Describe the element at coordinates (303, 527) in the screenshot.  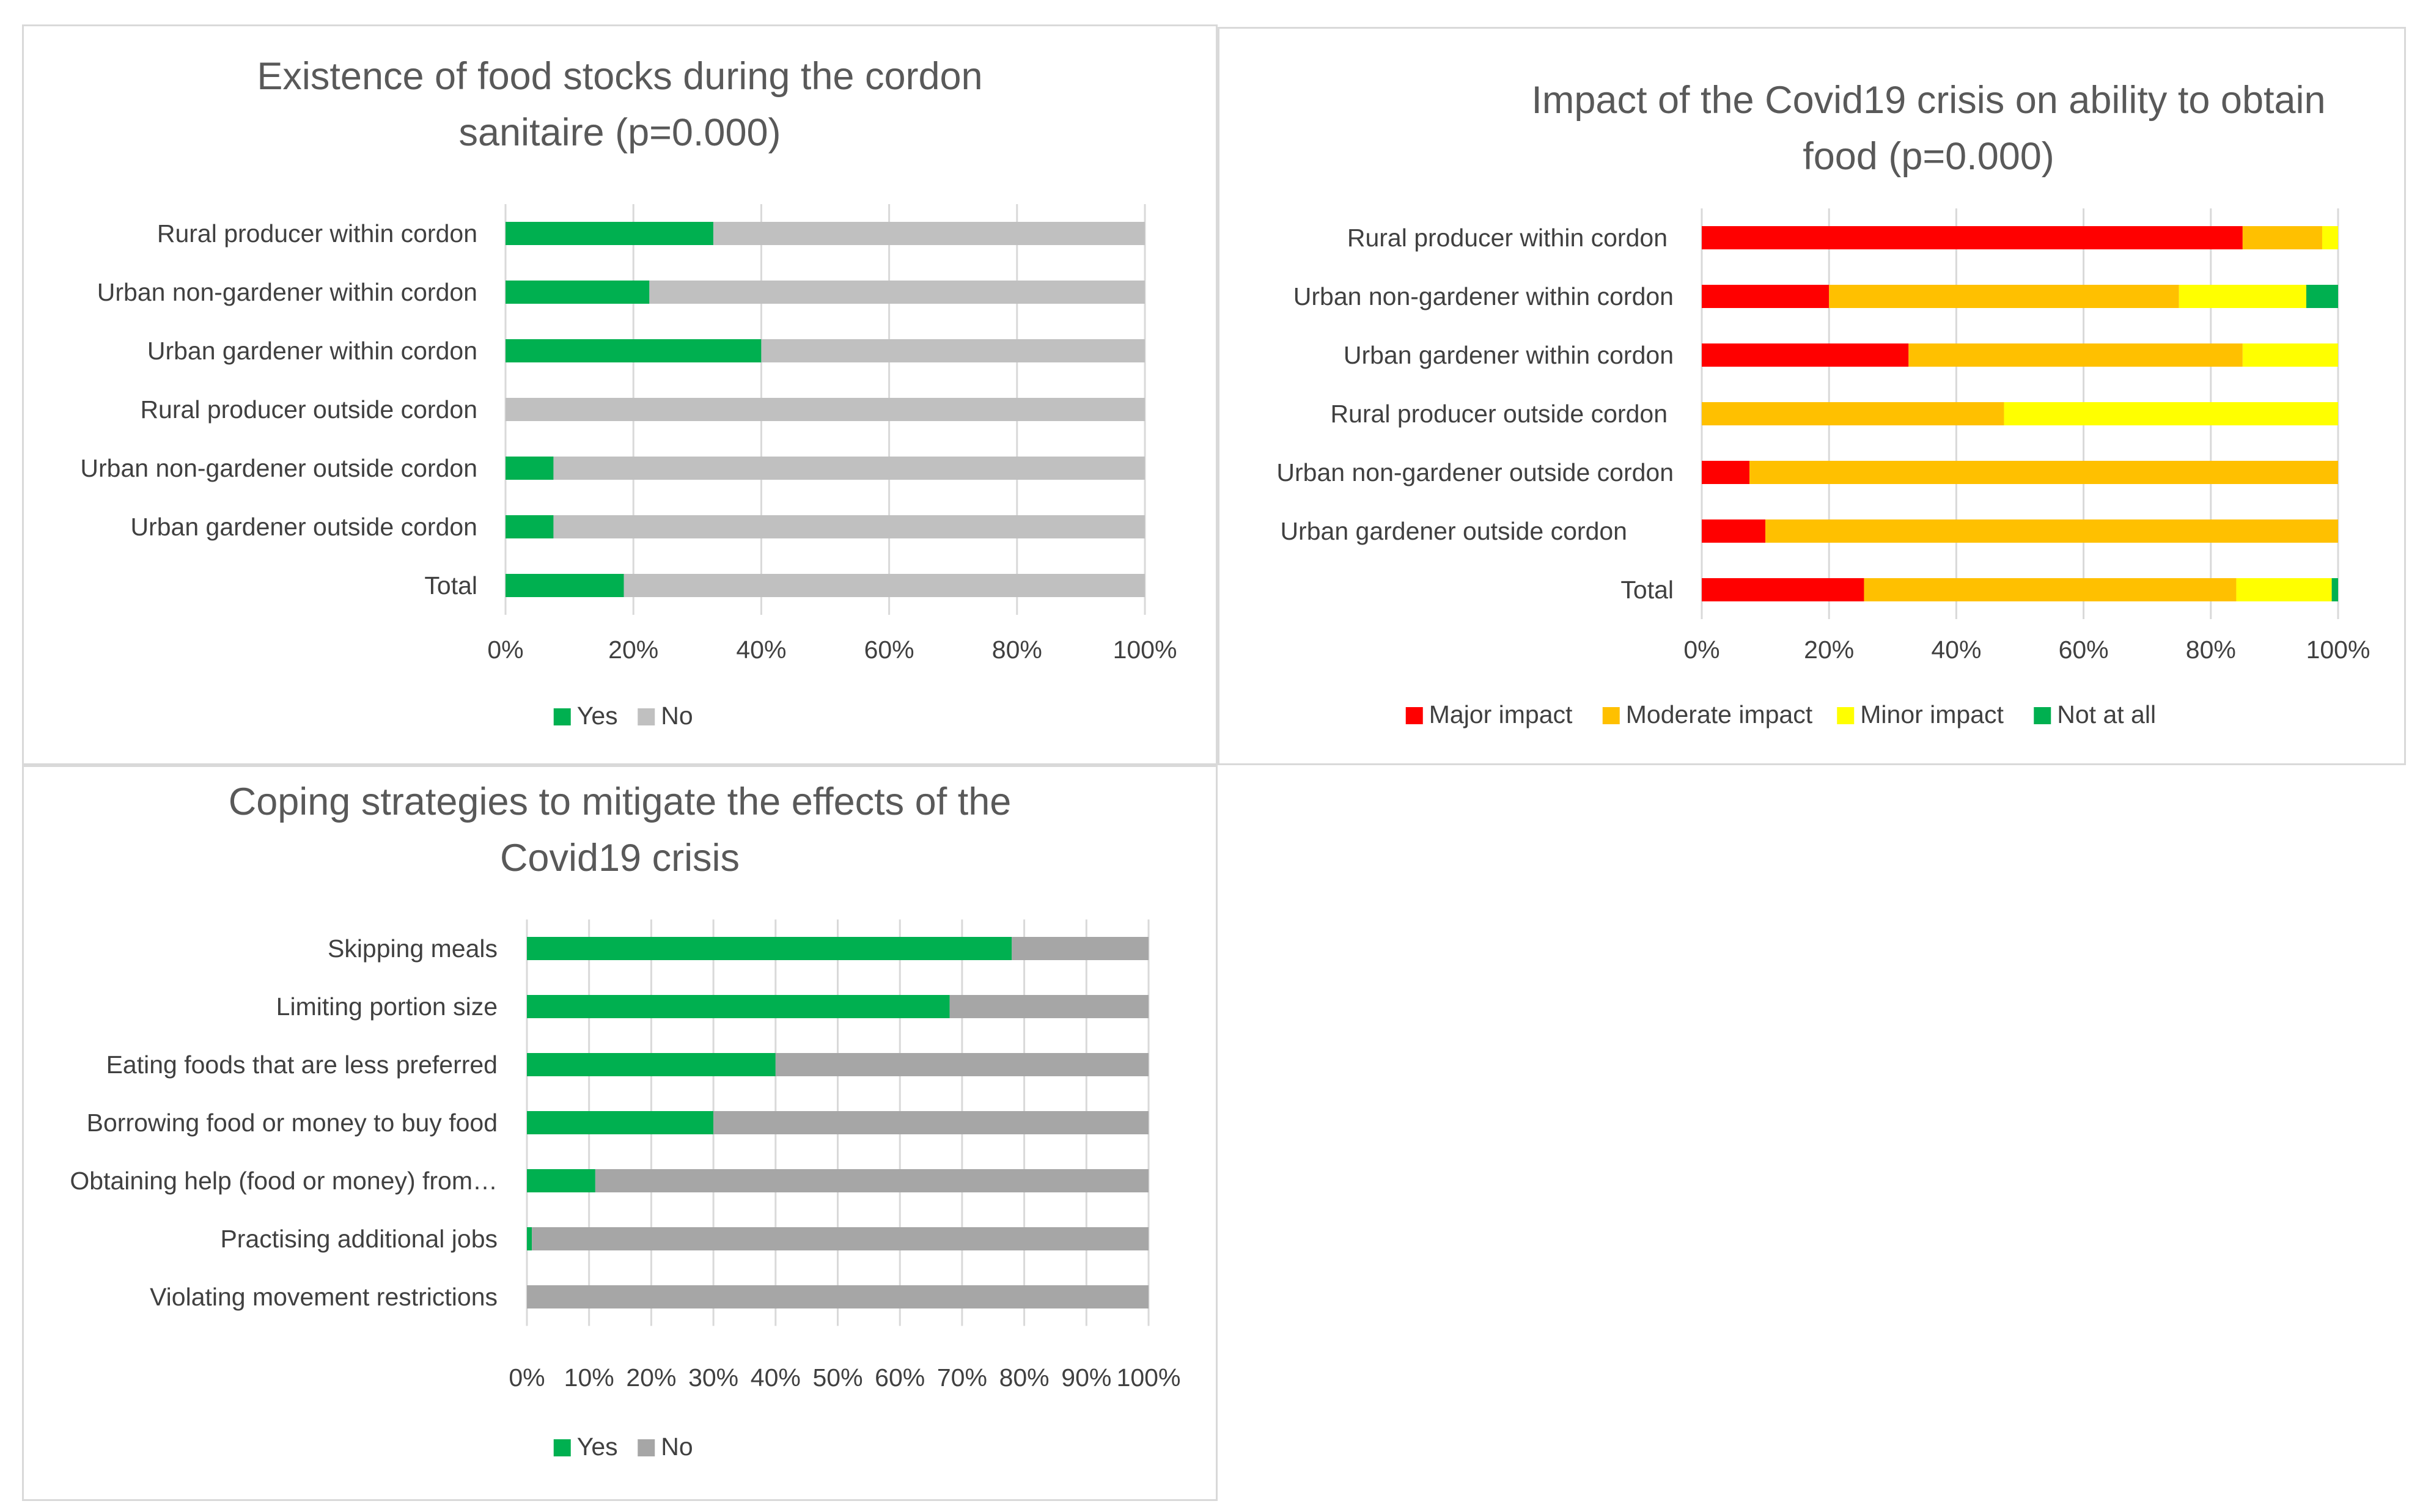
I see `category-label: Urban gardener outside cordon` at that location.